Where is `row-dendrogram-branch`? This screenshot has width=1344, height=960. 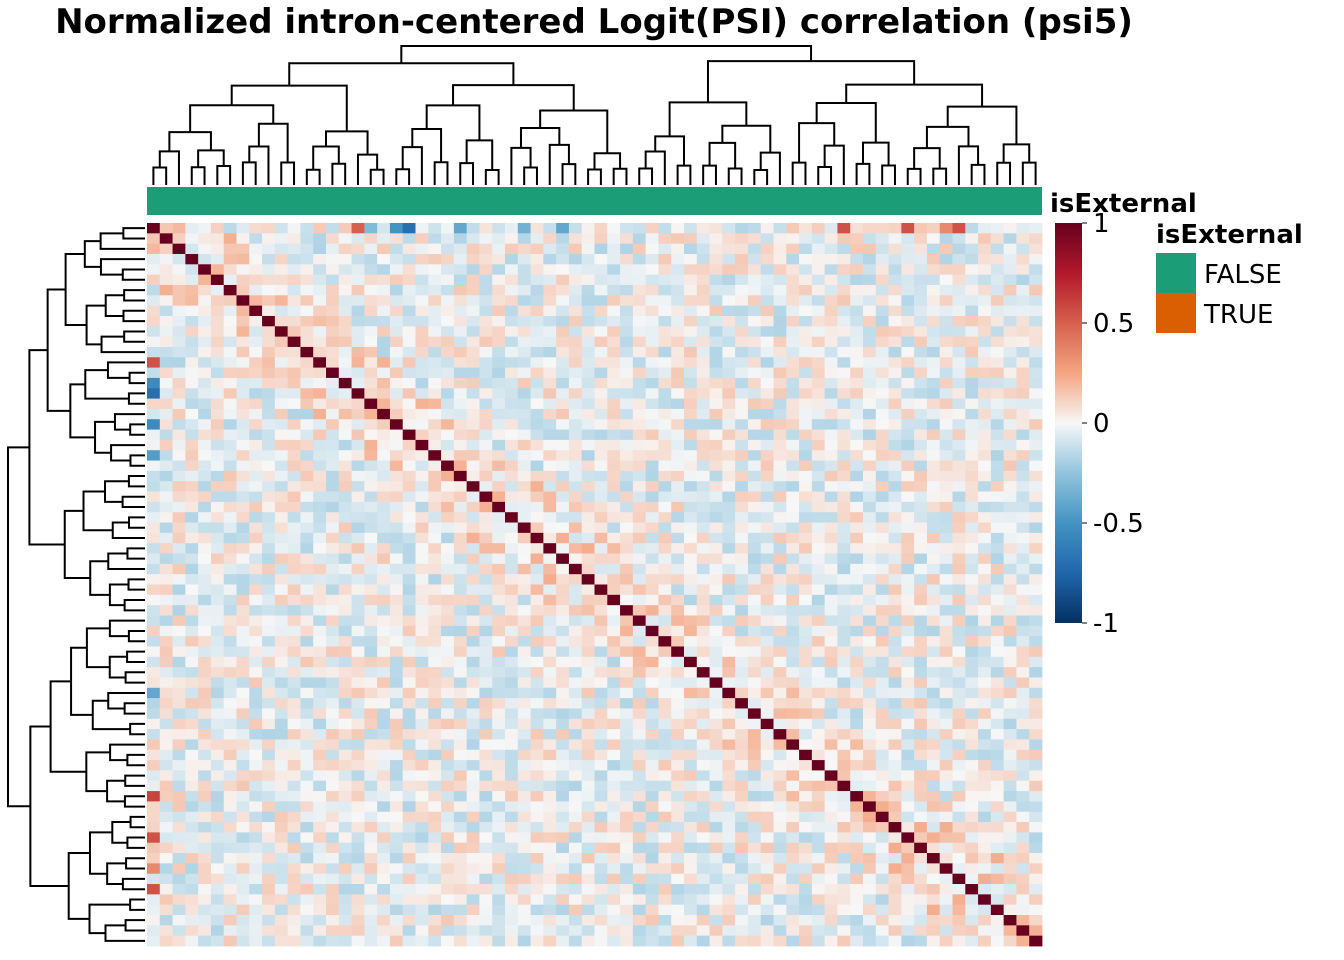
row-dendrogram-branch is located at coordinates (136, 398).